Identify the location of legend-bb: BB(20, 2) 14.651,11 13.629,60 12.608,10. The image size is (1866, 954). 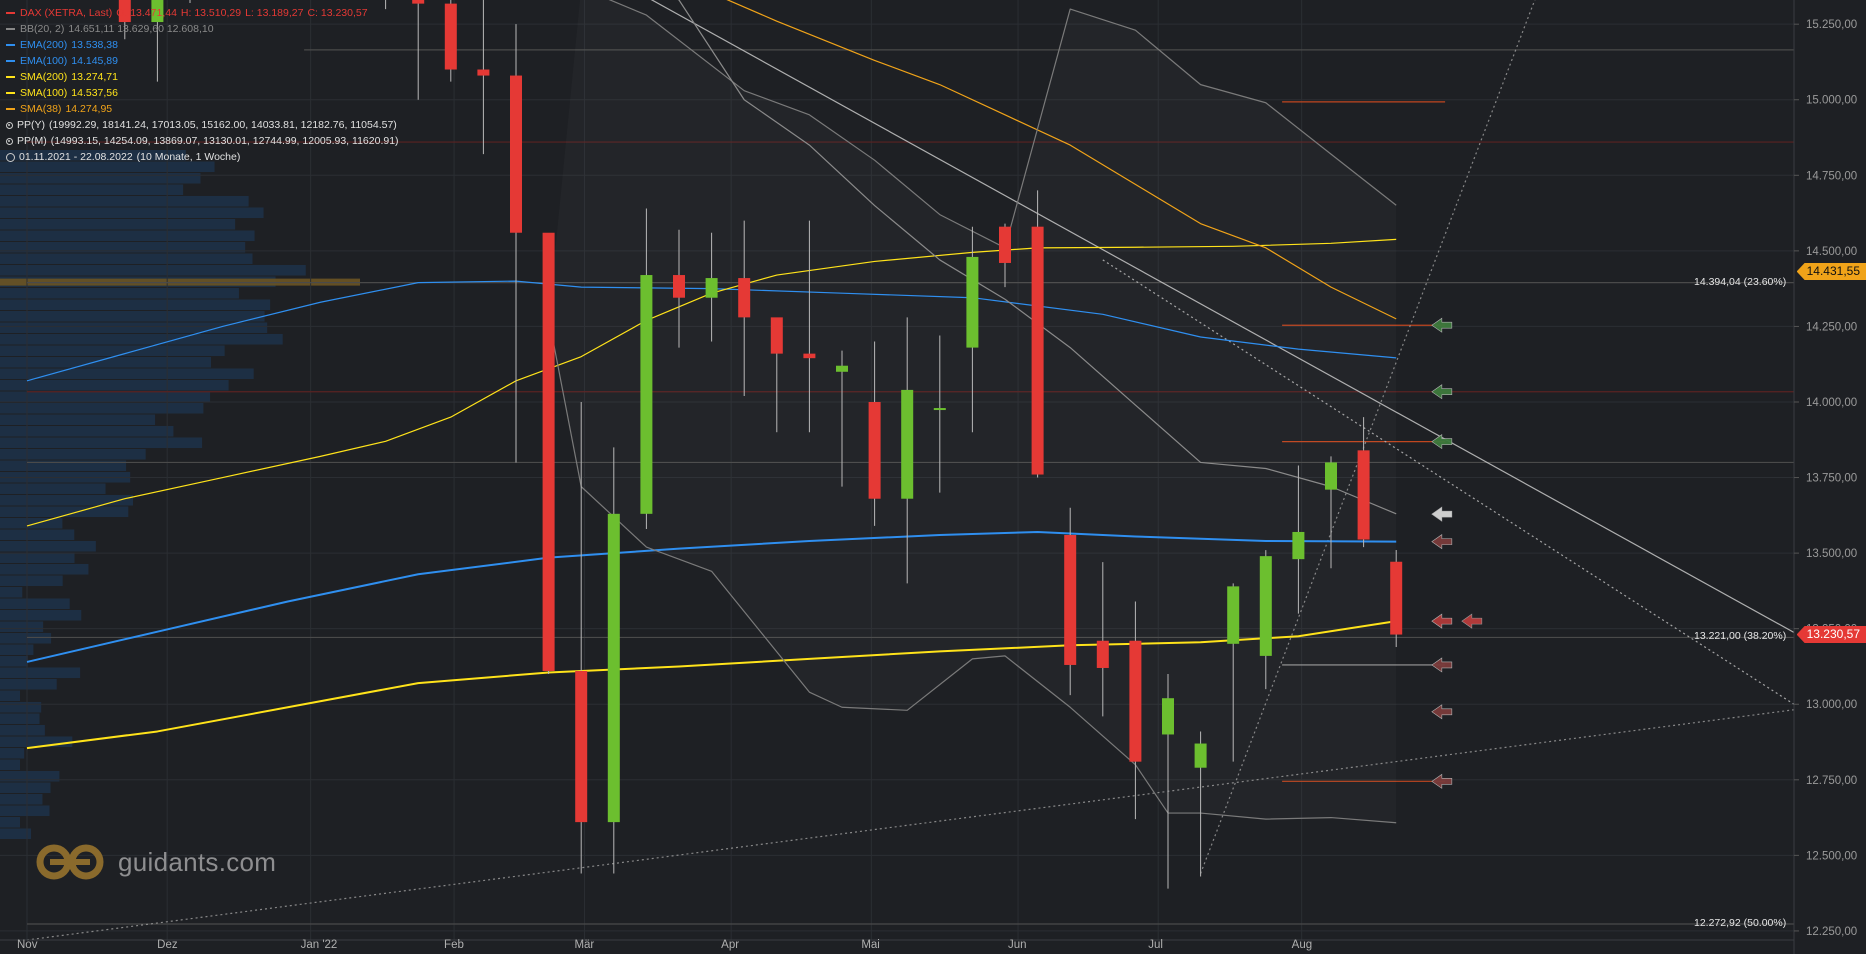
(202, 29).